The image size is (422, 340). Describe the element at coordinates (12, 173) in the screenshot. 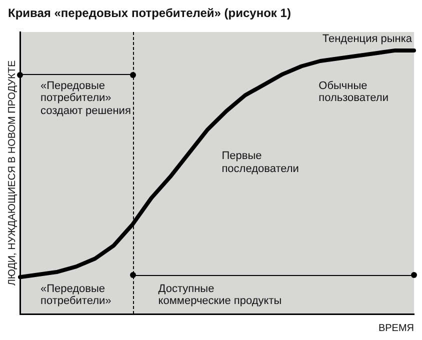

I see `y-axis-title: ЛЮДИ, НУЖДАЮЩИЕСЯ В НОВОМ ПРОДУКТЕ` at that location.